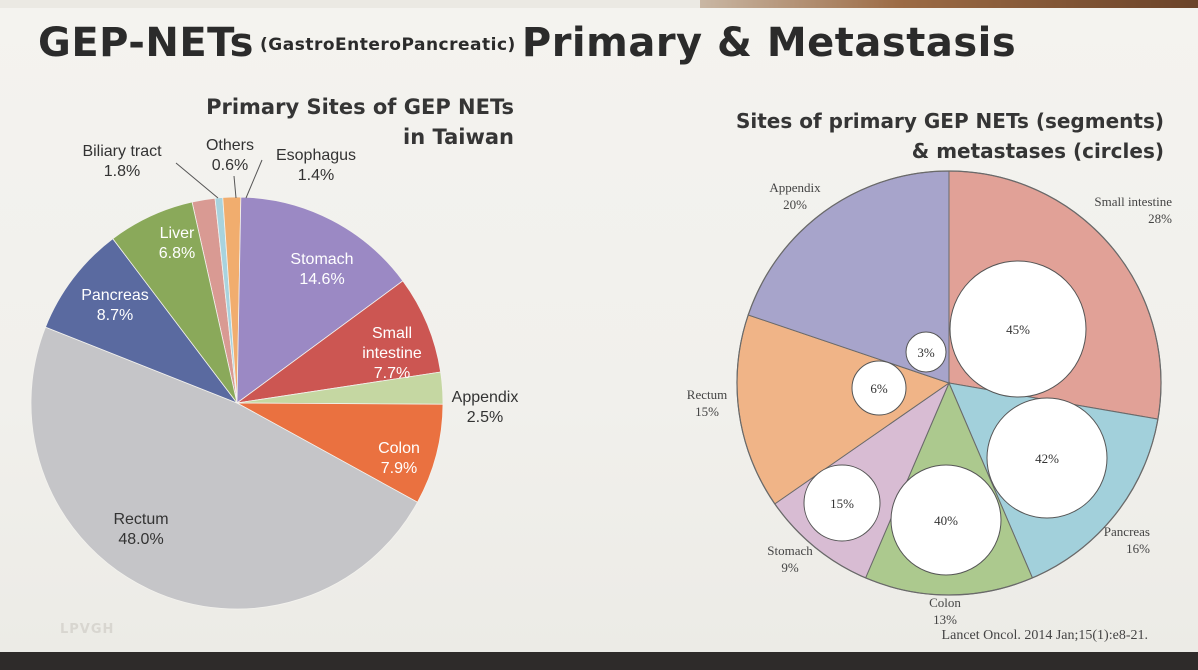  What do you see at coordinates (1044, 635) in the screenshot?
I see `citation: Lancet Oncol. 2014 Jan;15(1):e8-21.` at bounding box center [1044, 635].